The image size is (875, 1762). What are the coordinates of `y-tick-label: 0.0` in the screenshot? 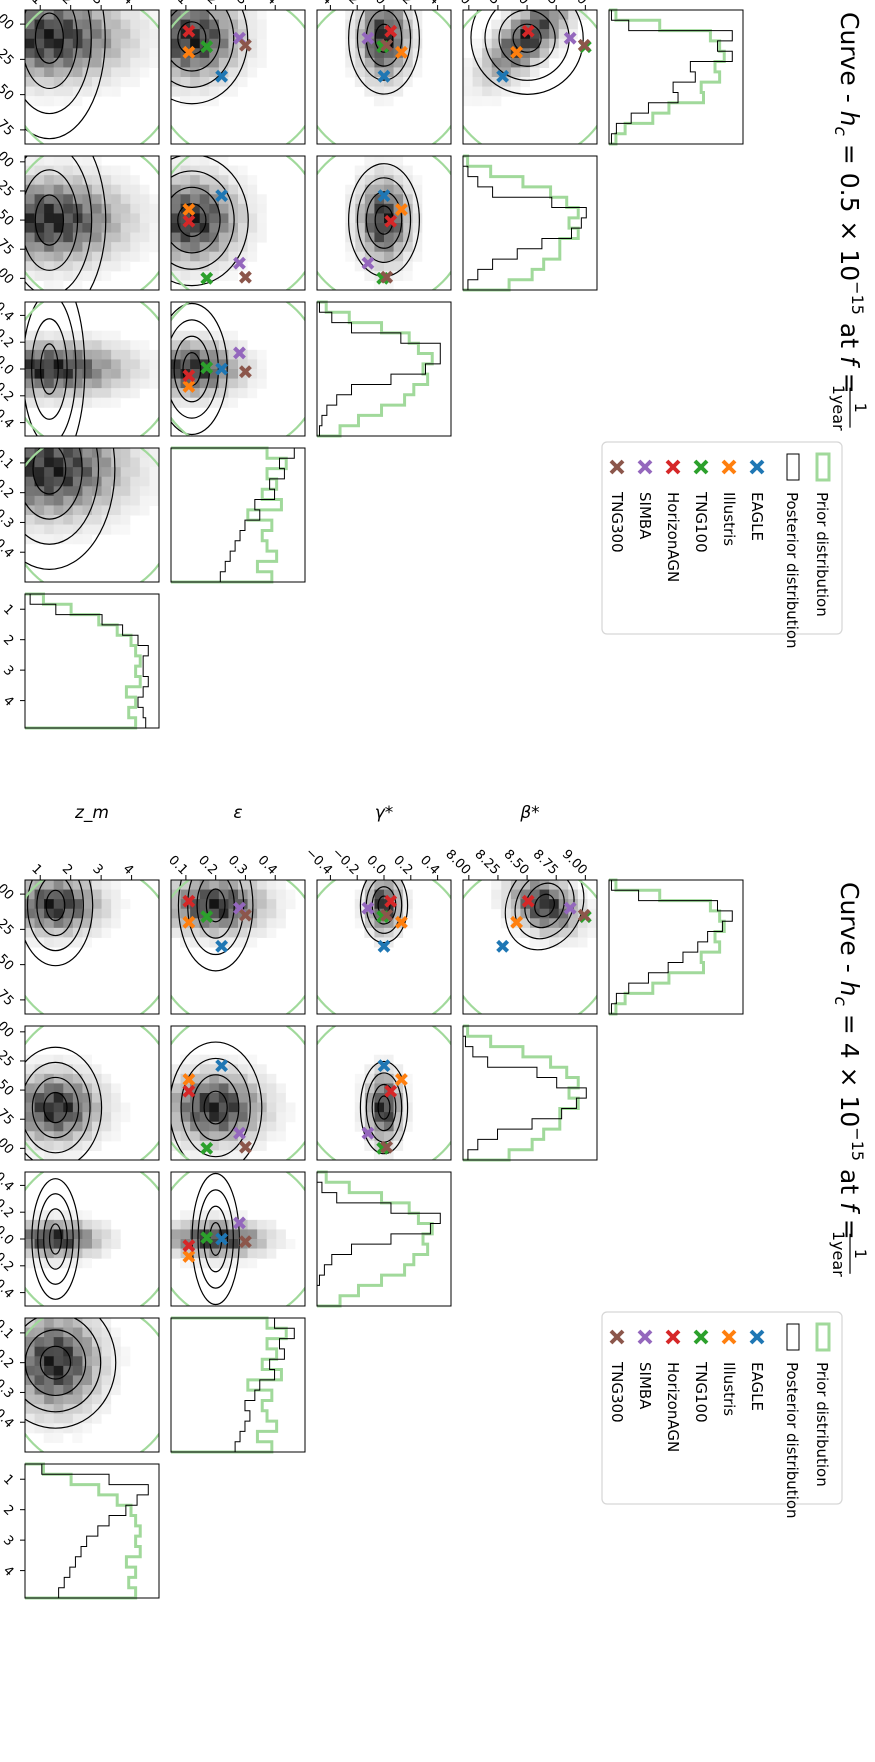 It's located at (375, 865).